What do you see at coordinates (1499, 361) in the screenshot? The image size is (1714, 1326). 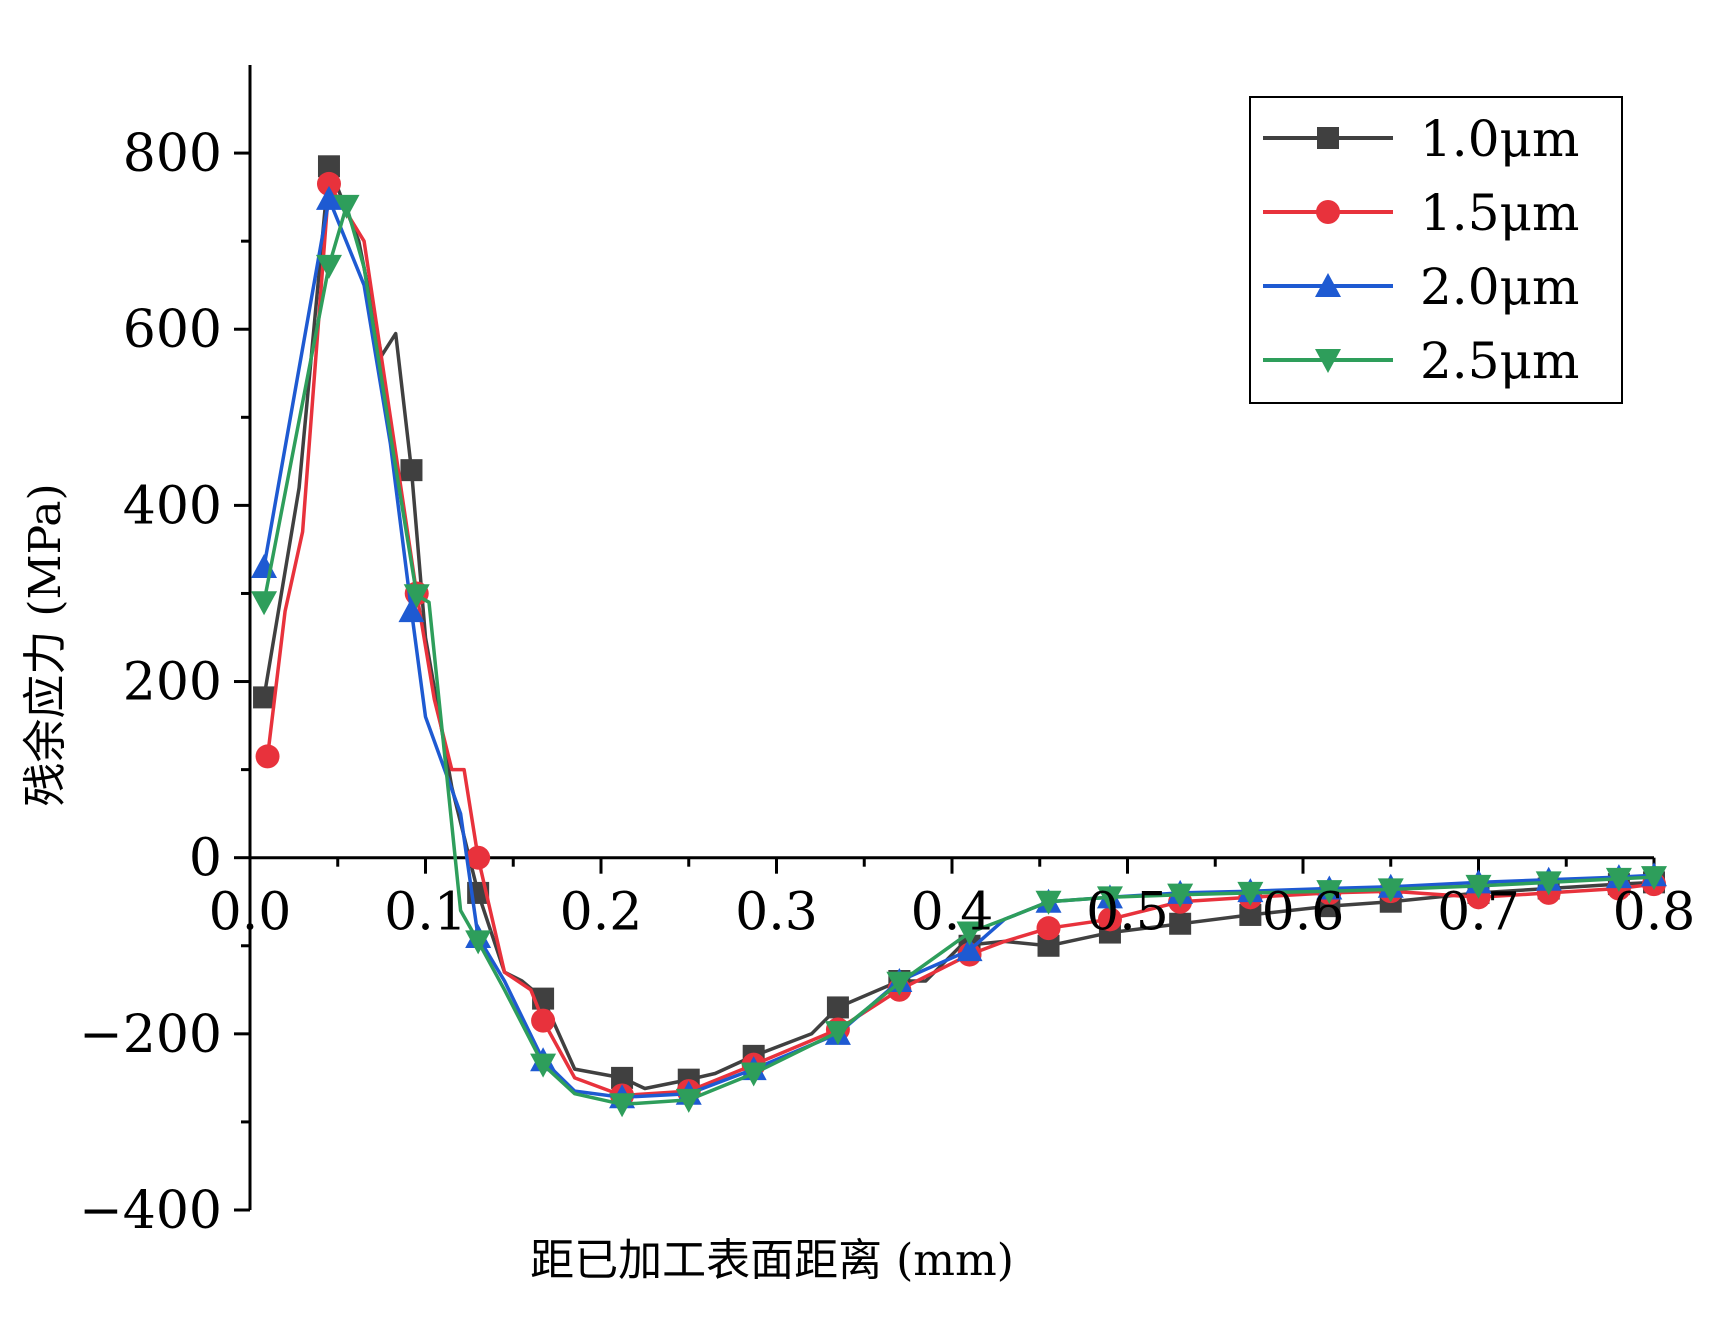 I see `legend-label: 2.5μm` at bounding box center [1499, 361].